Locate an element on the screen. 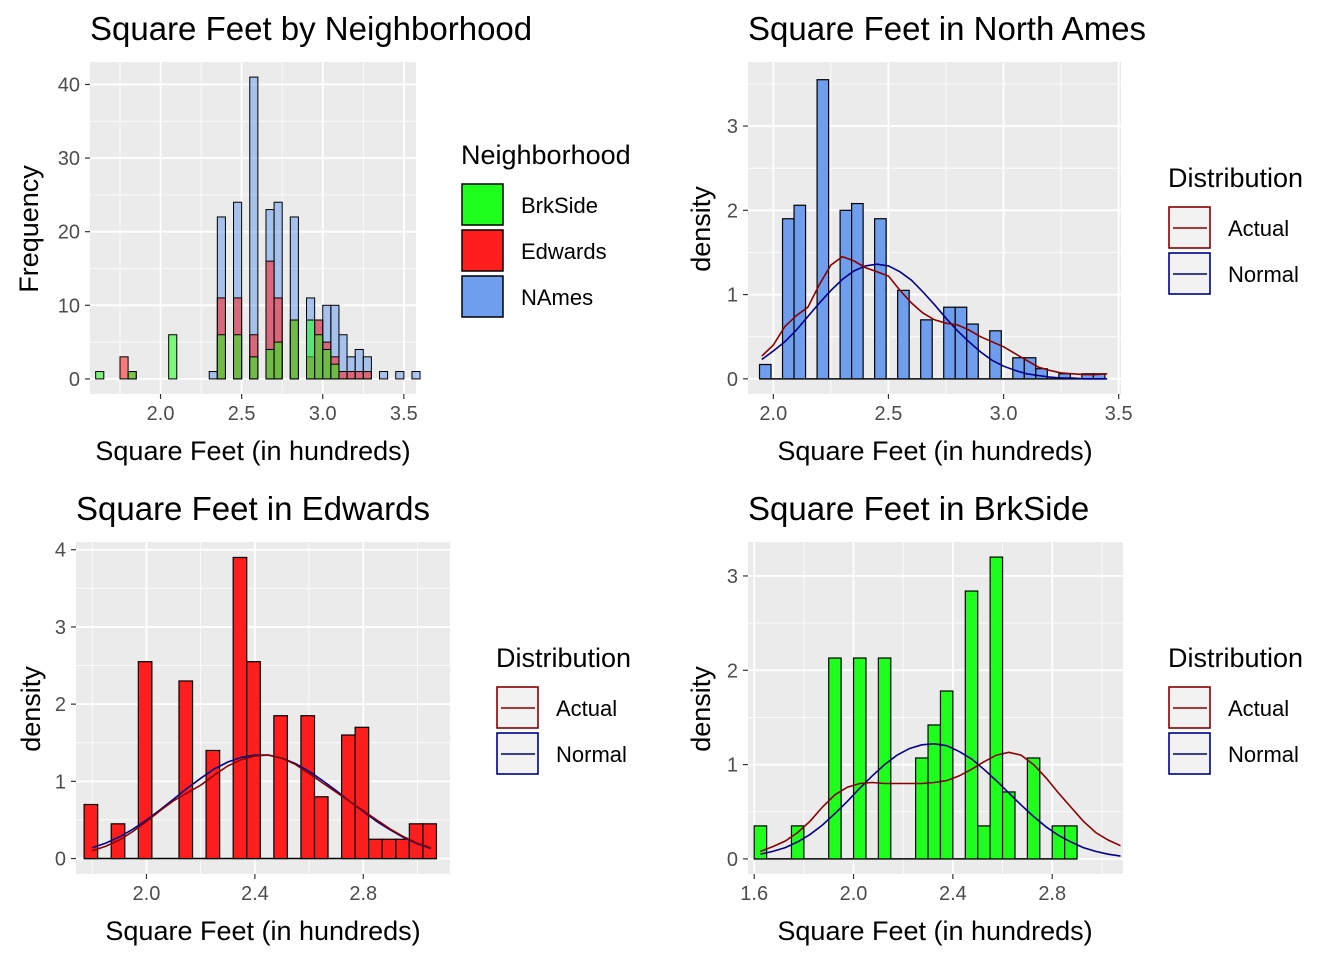 The width and height of the screenshot is (1344, 960). legend-label: BrkSide is located at coordinates (559, 205).